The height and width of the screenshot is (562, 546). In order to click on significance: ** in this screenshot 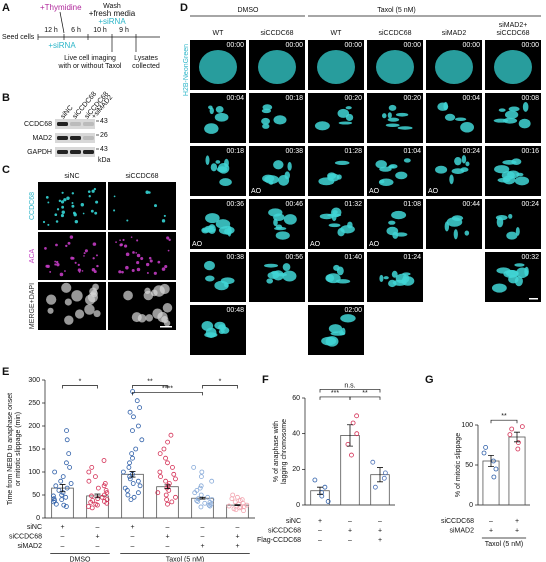, I will do `click(365, 393)`.